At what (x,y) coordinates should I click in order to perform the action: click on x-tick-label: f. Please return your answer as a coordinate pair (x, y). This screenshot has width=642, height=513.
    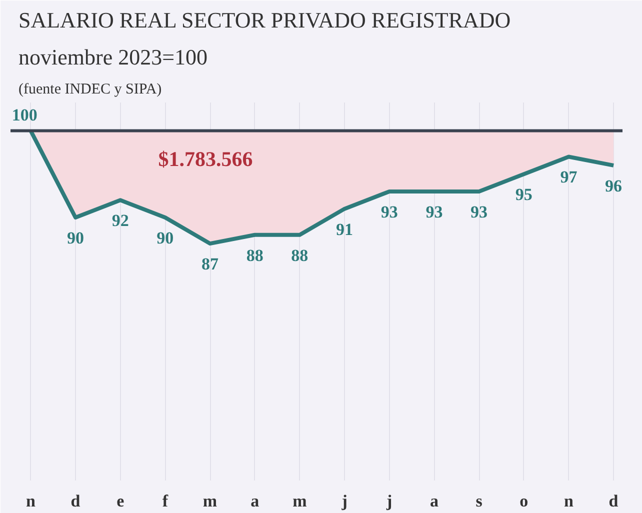
    Looking at the image, I should click on (165, 501).